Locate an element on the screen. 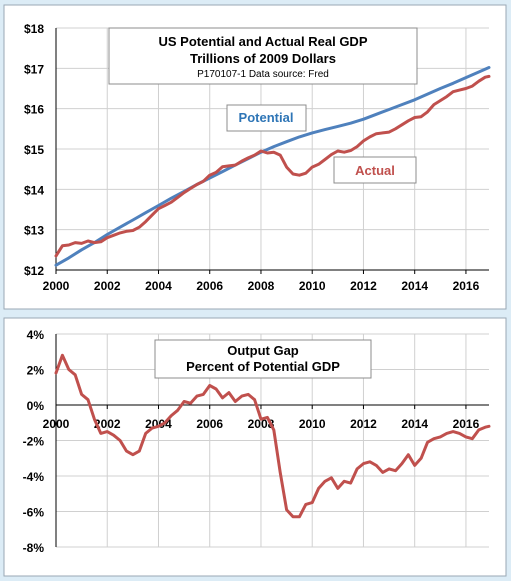 The image size is (511, 581). y-tick-label: $17 is located at coordinates (34, 69).